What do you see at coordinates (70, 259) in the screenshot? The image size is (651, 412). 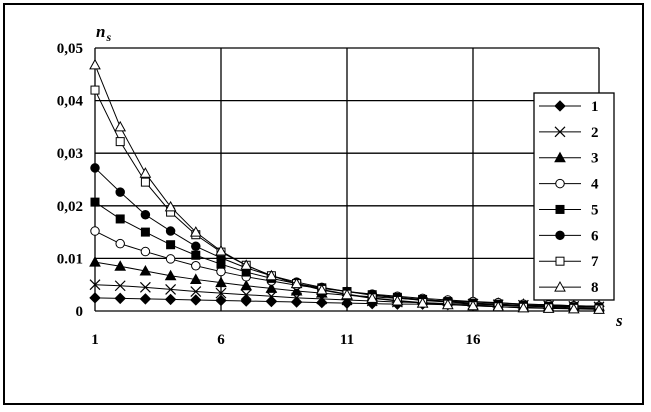 I see `y-tick-label: 0.01` at bounding box center [70, 259].